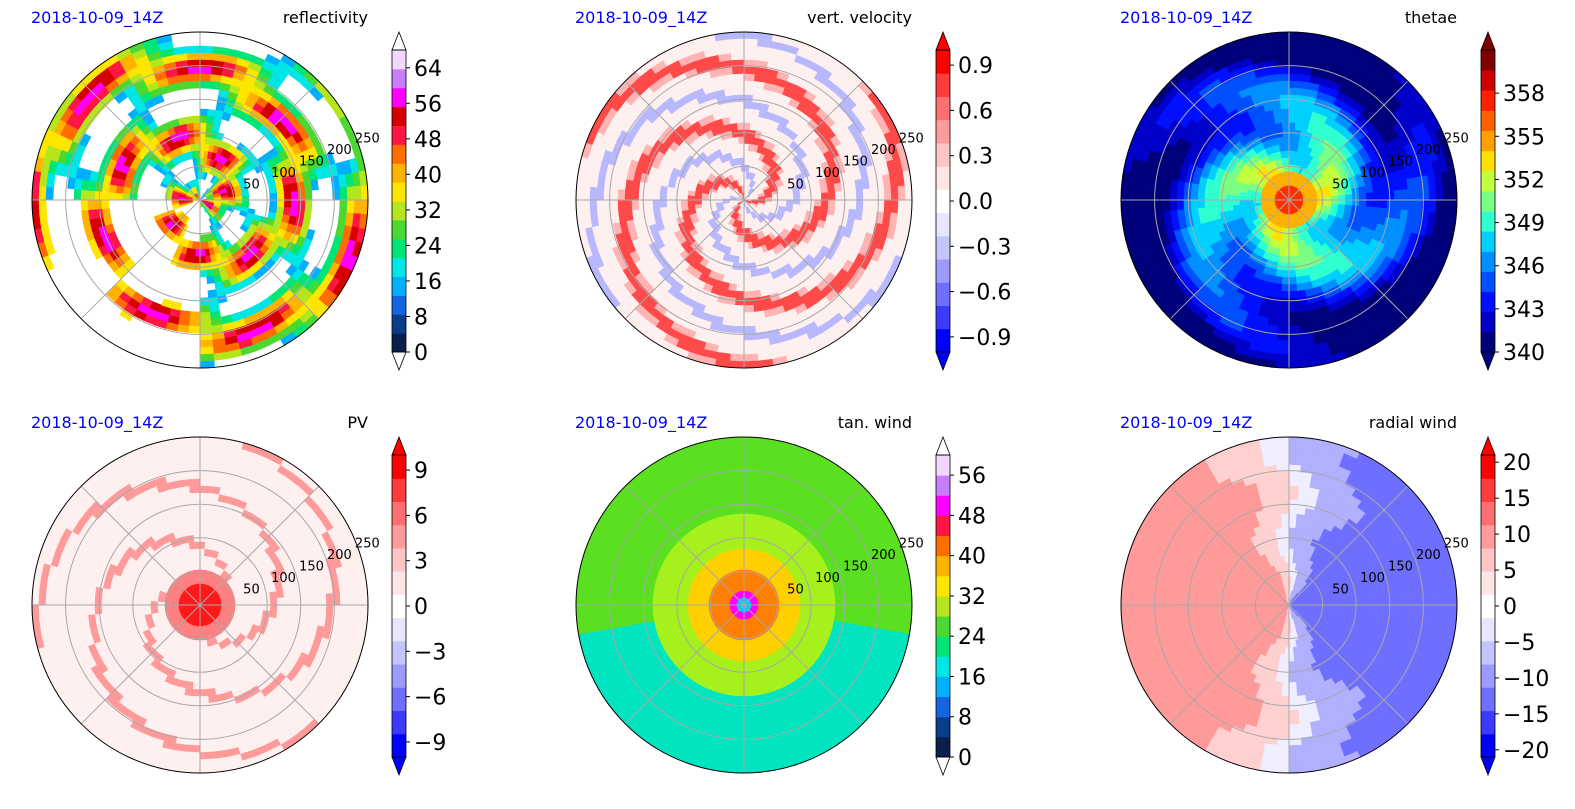 The height and width of the screenshot is (809, 1575). What do you see at coordinates (1512, 201) in the screenshot?
I see `colorbar: 340 343 346 349 352 355 358` at bounding box center [1512, 201].